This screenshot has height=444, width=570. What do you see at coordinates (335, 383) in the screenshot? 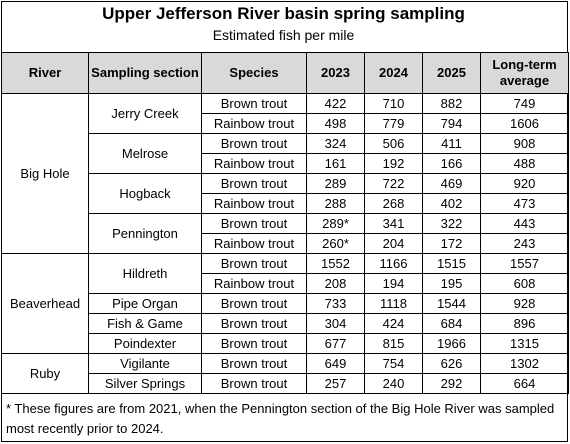
I see `value-2023-cell: 257` at bounding box center [335, 383].